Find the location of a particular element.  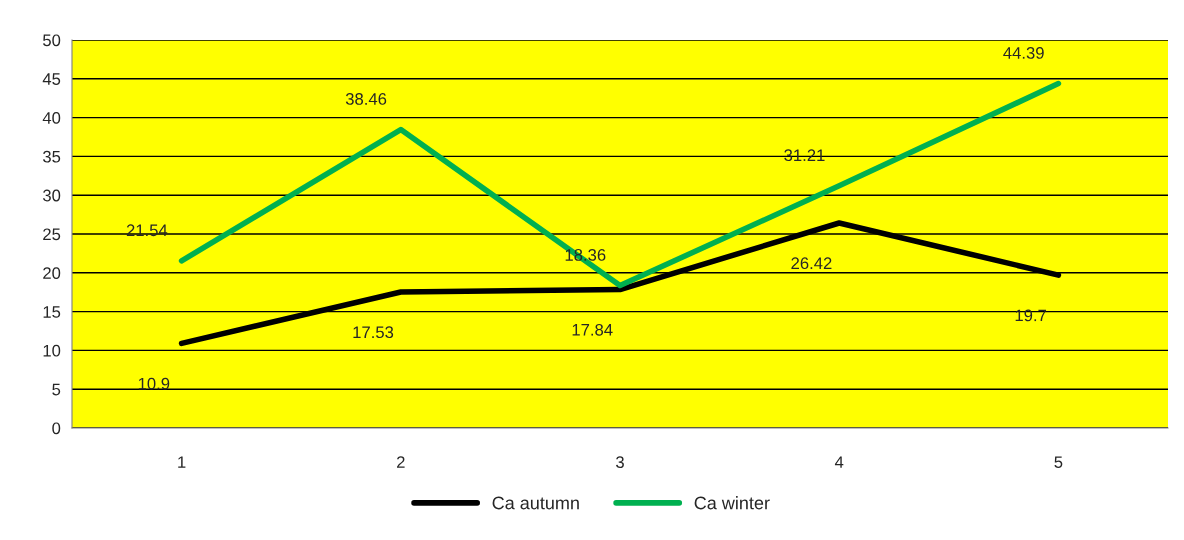

legend-label: Ca winter is located at coordinates (732, 503).